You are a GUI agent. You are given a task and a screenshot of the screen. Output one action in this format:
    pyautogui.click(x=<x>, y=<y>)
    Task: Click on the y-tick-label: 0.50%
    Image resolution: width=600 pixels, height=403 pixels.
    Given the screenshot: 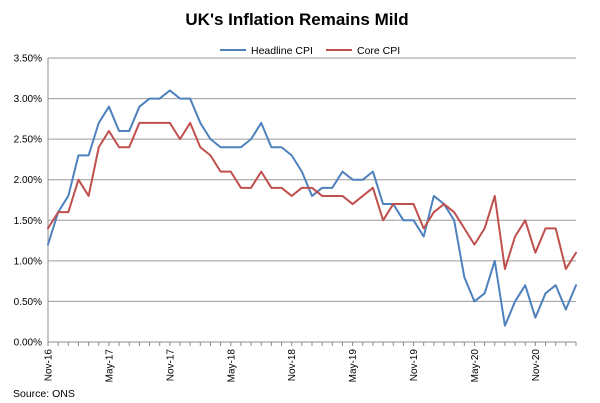 What is the action you would take?
    pyautogui.click(x=28, y=302)
    